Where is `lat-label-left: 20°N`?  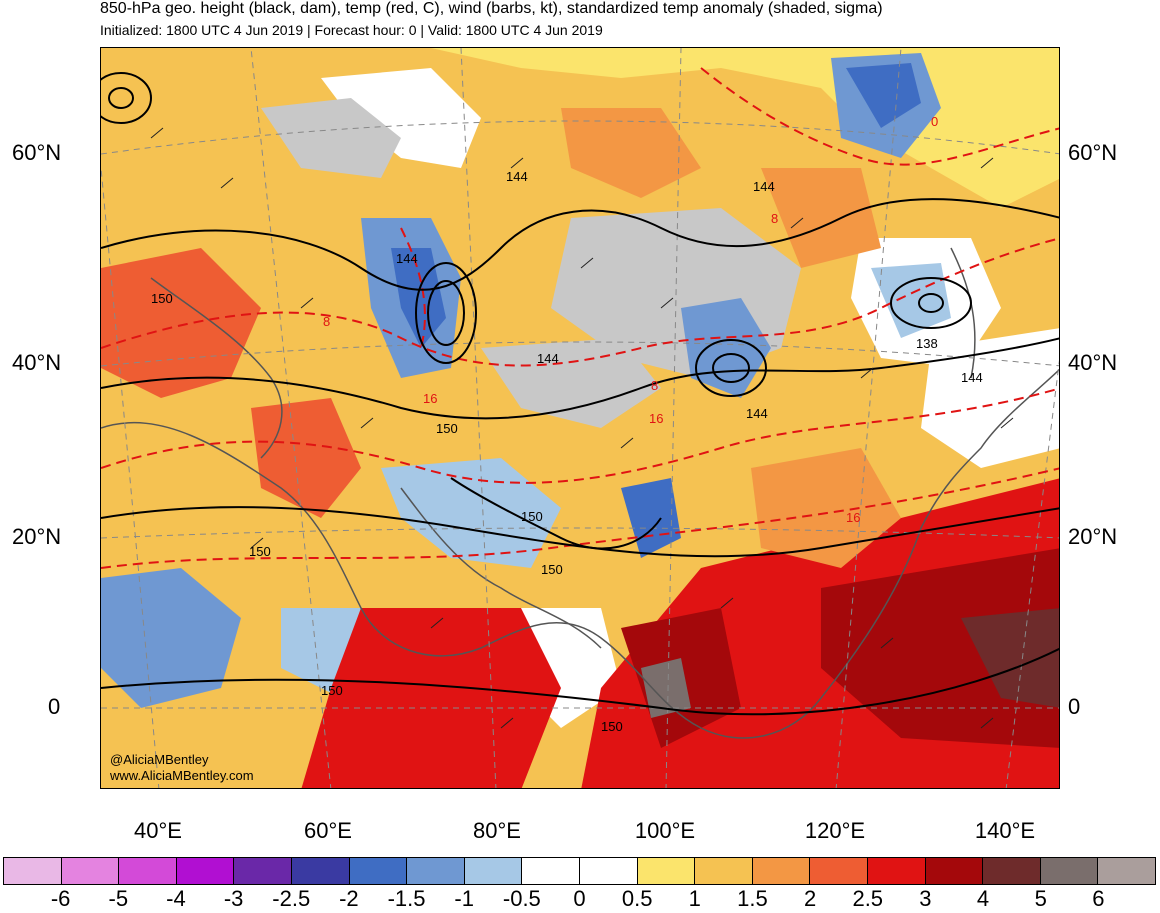 lat-label-left: 20°N is located at coordinates (37, 536).